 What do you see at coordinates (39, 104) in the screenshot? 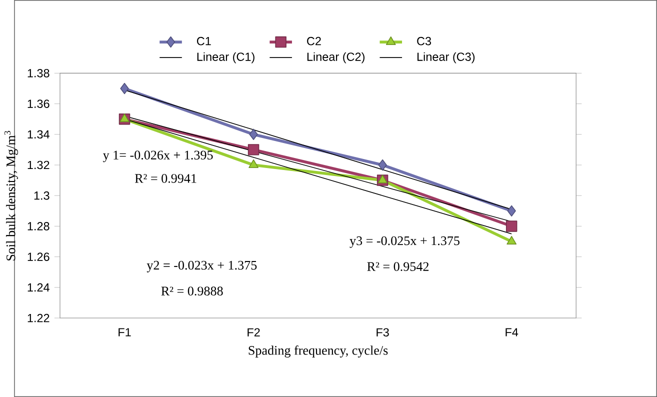
I see `y-tick-label: 1.36` at bounding box center [39, 104].